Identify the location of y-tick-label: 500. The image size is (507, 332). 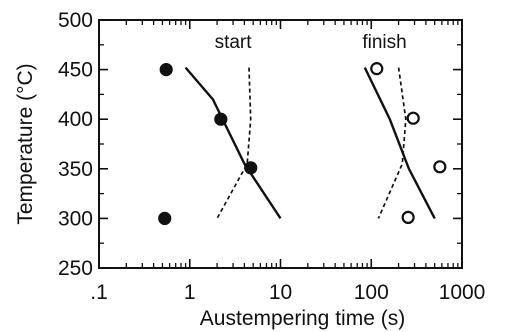
(75, 20).